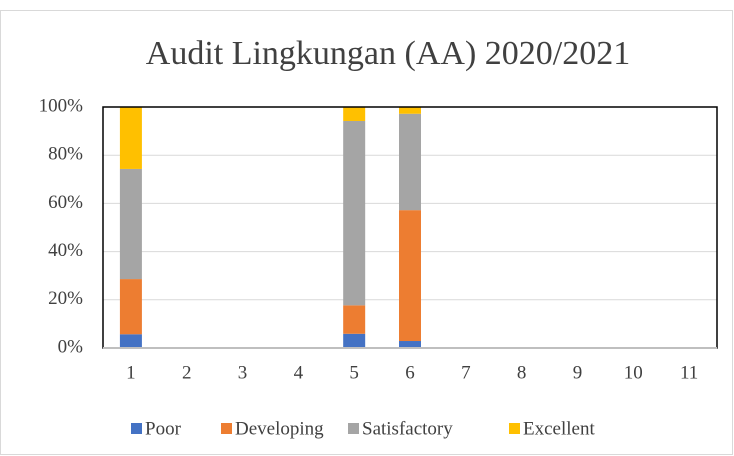  Describe the element at coordinates (299, 372) in the screenshot. I see `x-tick-label: 4` at that location.